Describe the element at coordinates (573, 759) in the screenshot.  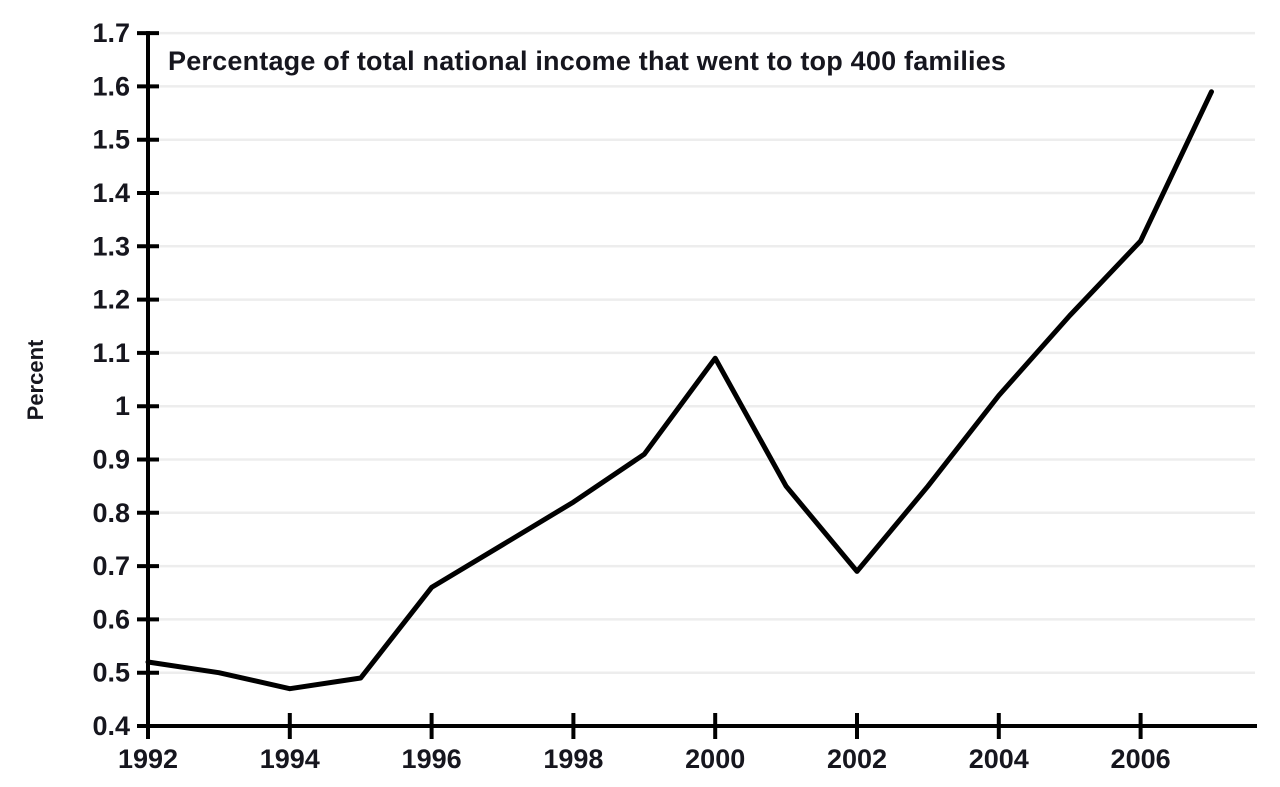
I see `x-tick-label: 1998` at that location.